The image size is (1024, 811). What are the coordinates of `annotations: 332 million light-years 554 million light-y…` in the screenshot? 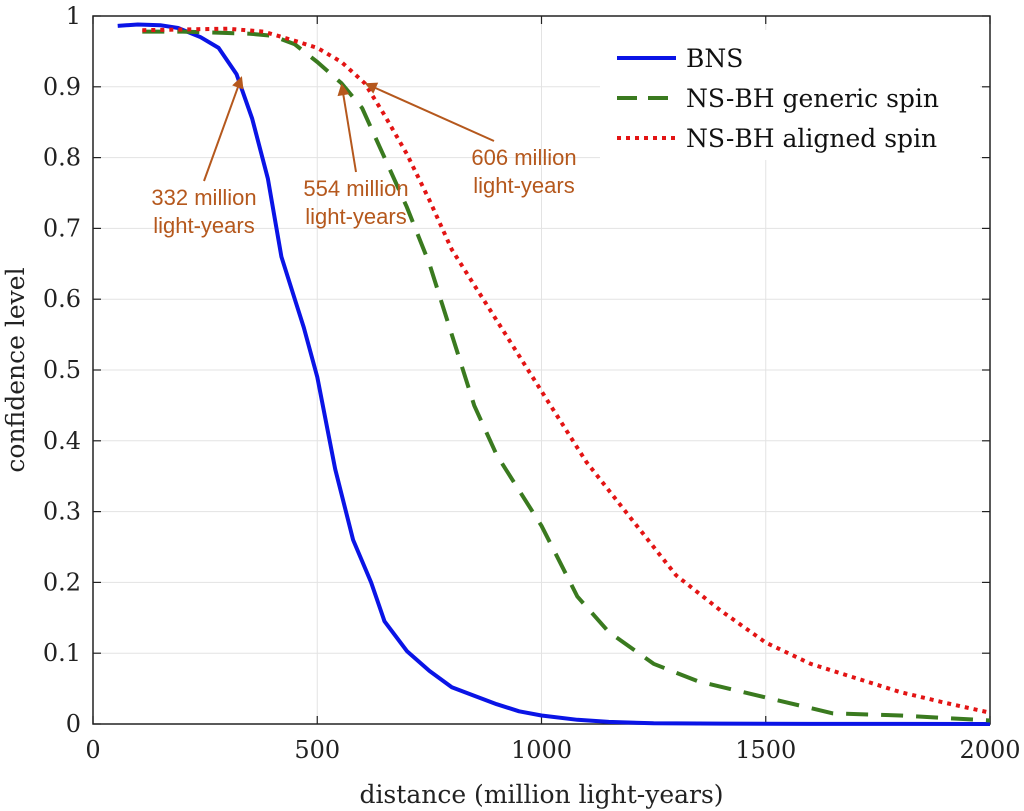 It's located at (364, 157).